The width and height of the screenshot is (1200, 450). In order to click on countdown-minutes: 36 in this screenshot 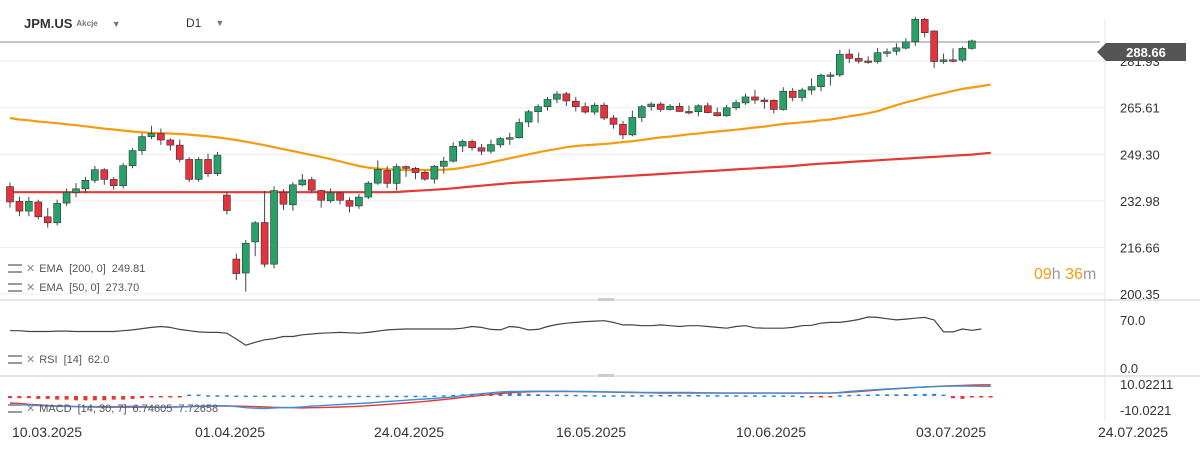, I will do `click(1074, 274)`.